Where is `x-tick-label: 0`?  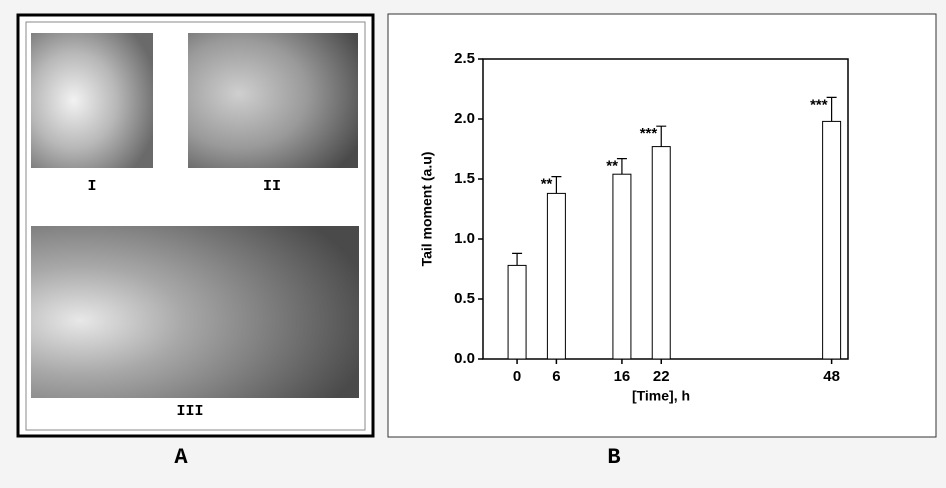
x-tick-label: 0 is located at coordinates (517, 376).